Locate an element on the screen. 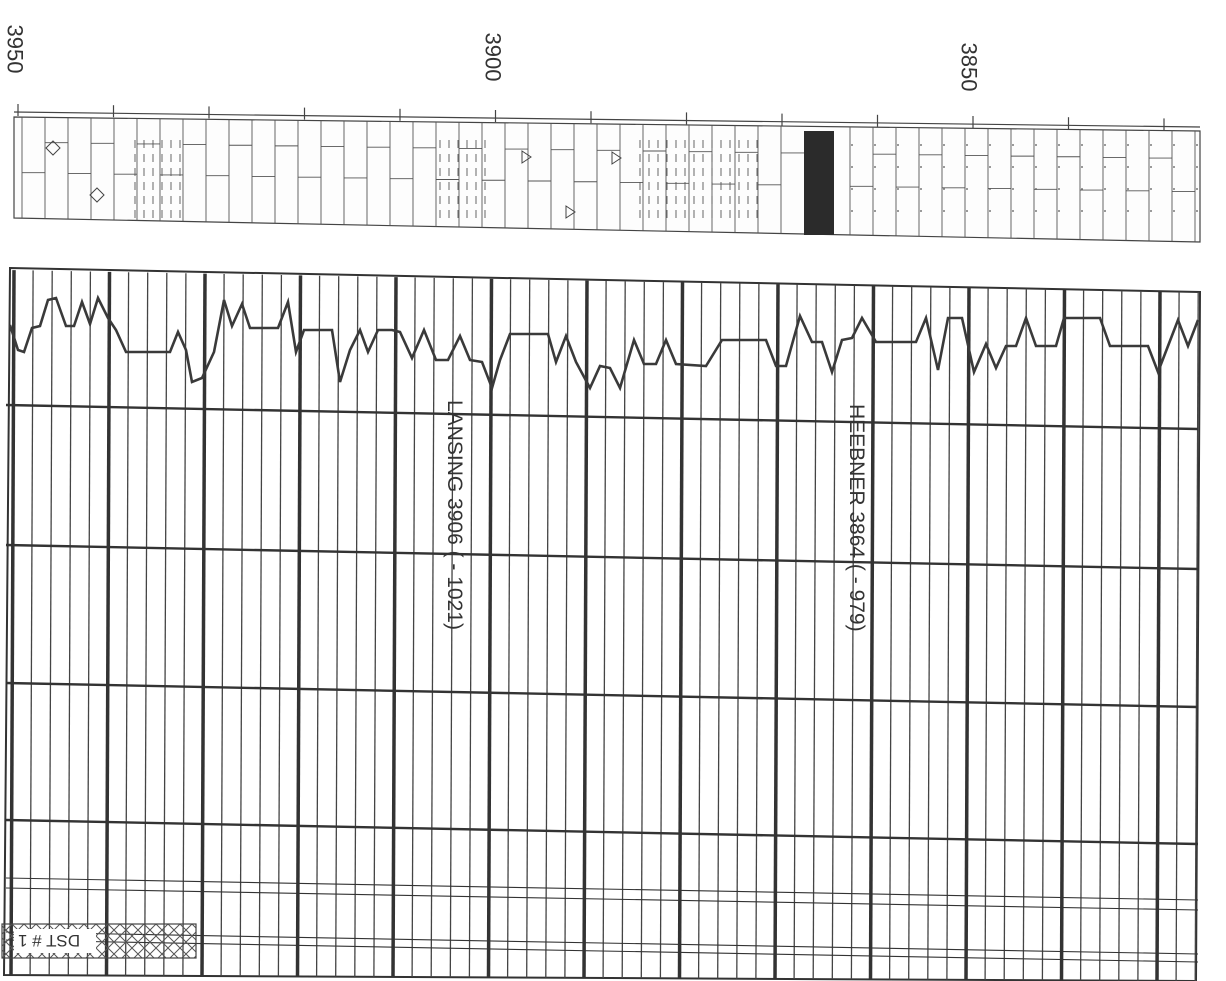  dst-marker is located at coordinates (99, 941).